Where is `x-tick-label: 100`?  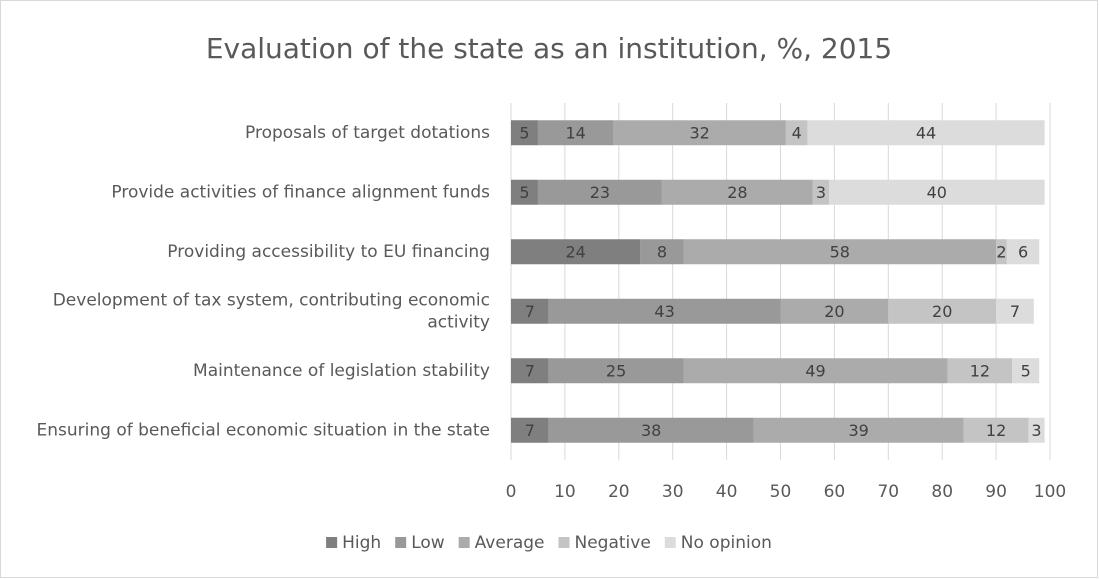
x-tick-label: 100 is located at coordinates (1050, 492).